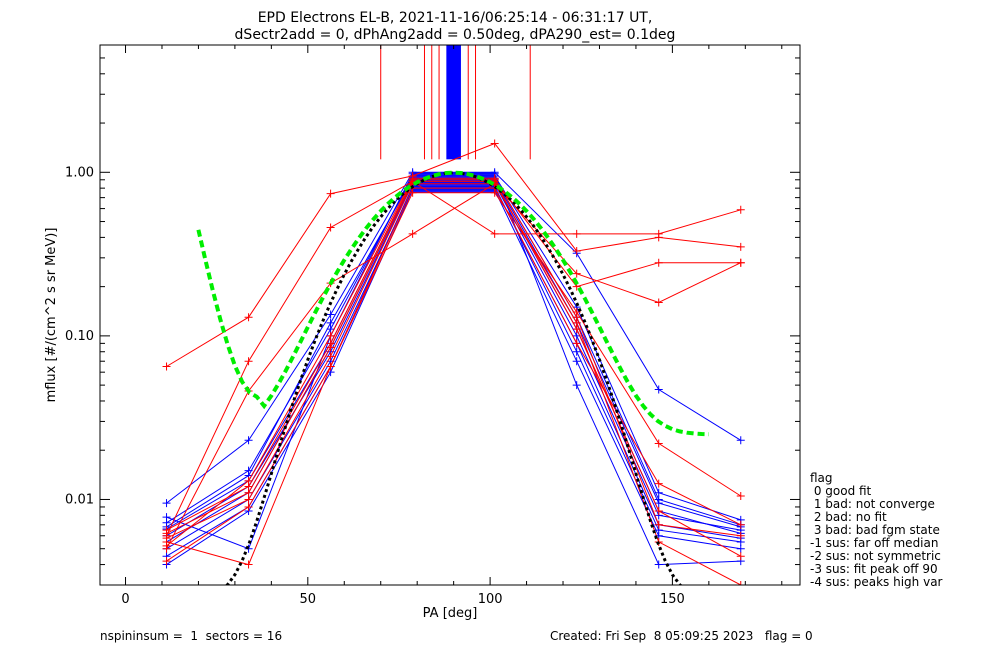 The image size is (1000, 650). I want to click on y-axis-label: mflux [#/(cm^2 s sr MeV)], so click(51, 315).